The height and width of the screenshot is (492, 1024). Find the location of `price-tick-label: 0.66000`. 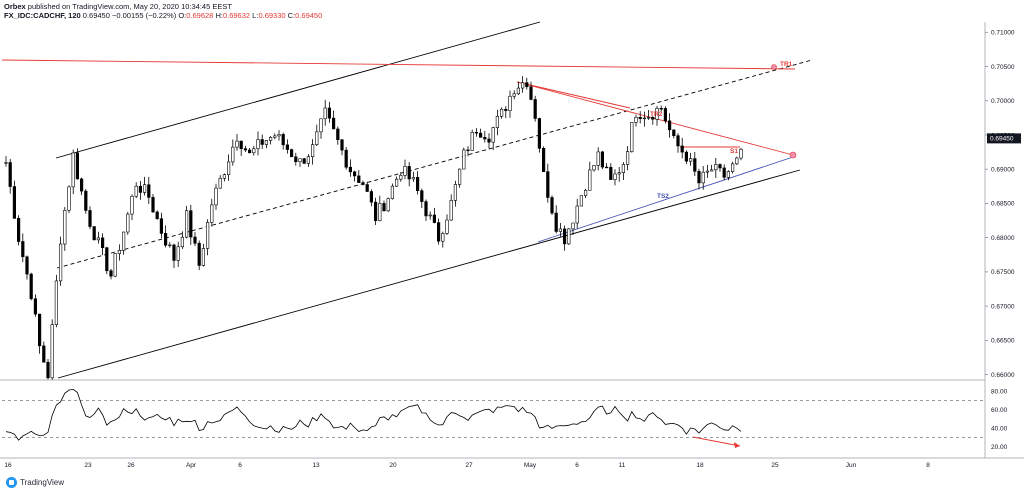

price-tick-label: 0.66000 is located at coordinates (1003, 375).